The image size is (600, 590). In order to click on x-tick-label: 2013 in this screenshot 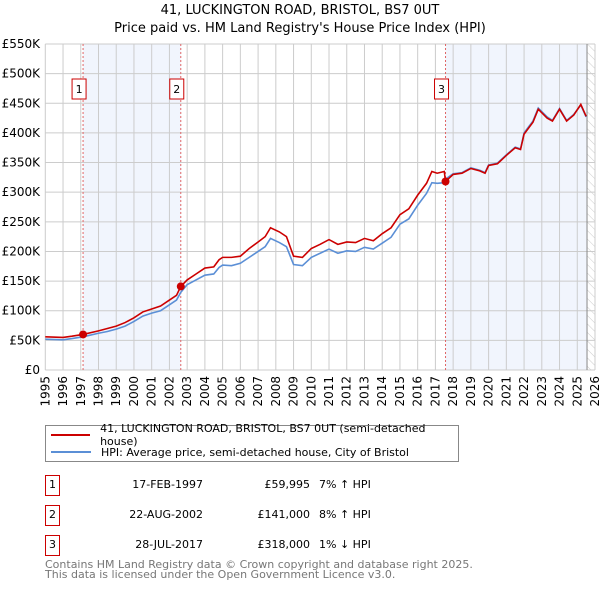, I will do `click(364, 391)`.